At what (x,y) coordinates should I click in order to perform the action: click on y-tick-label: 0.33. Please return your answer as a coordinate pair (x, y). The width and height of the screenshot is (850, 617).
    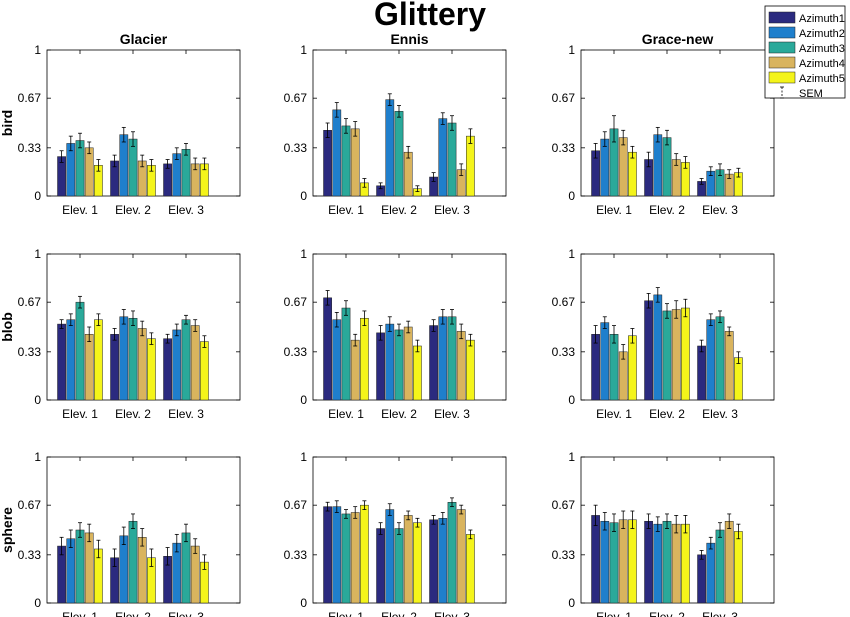
    Looking at the image, I should click on (30, 555).